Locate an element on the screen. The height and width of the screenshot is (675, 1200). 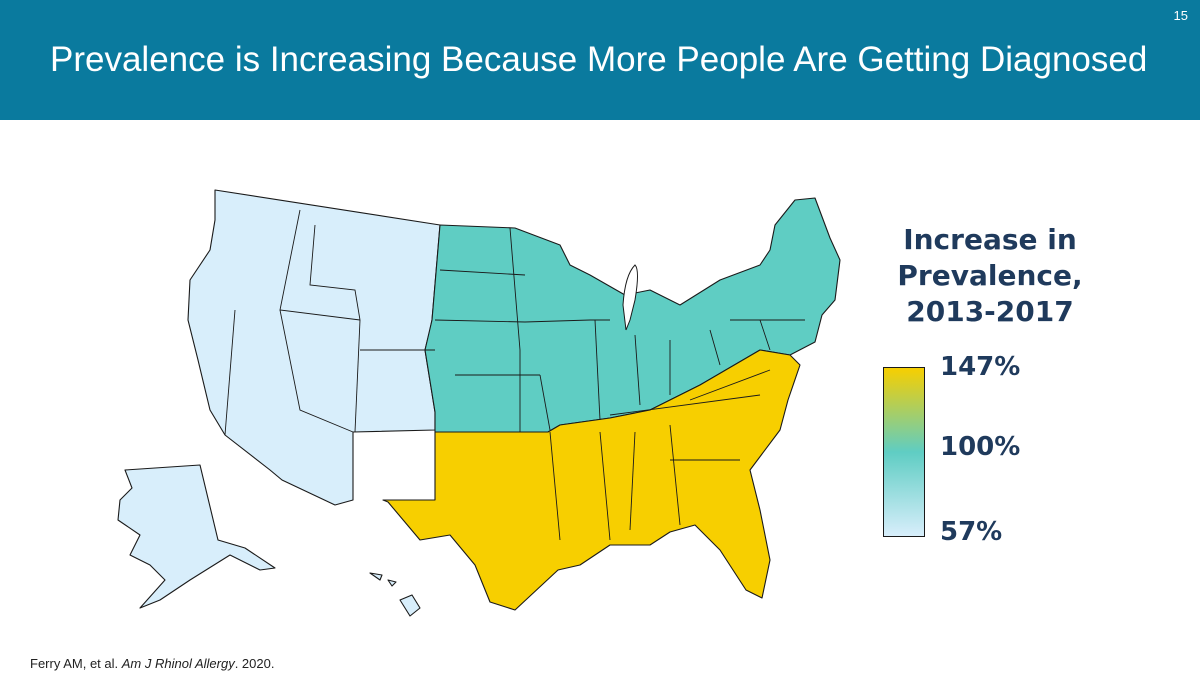
citation-year: . 2020. is located at coordinates (254, 663).